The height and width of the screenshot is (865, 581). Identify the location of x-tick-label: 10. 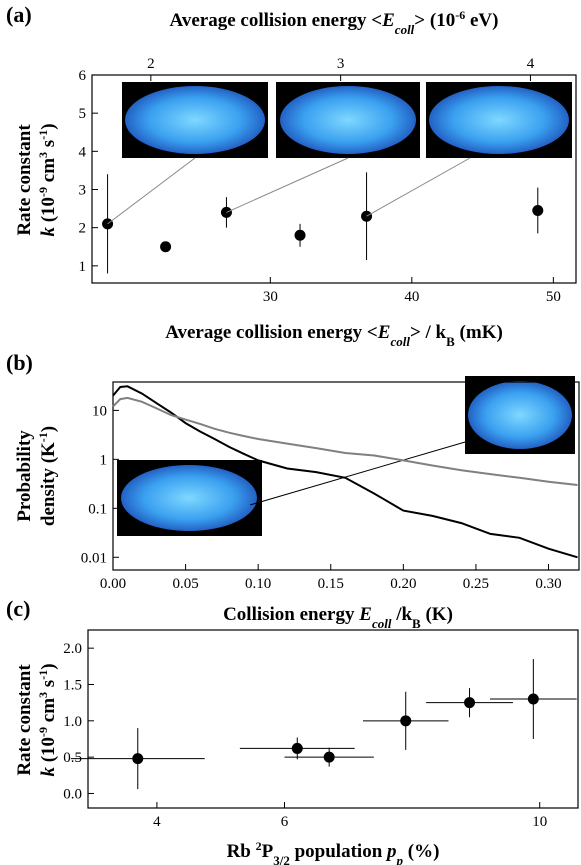
(539, 822).